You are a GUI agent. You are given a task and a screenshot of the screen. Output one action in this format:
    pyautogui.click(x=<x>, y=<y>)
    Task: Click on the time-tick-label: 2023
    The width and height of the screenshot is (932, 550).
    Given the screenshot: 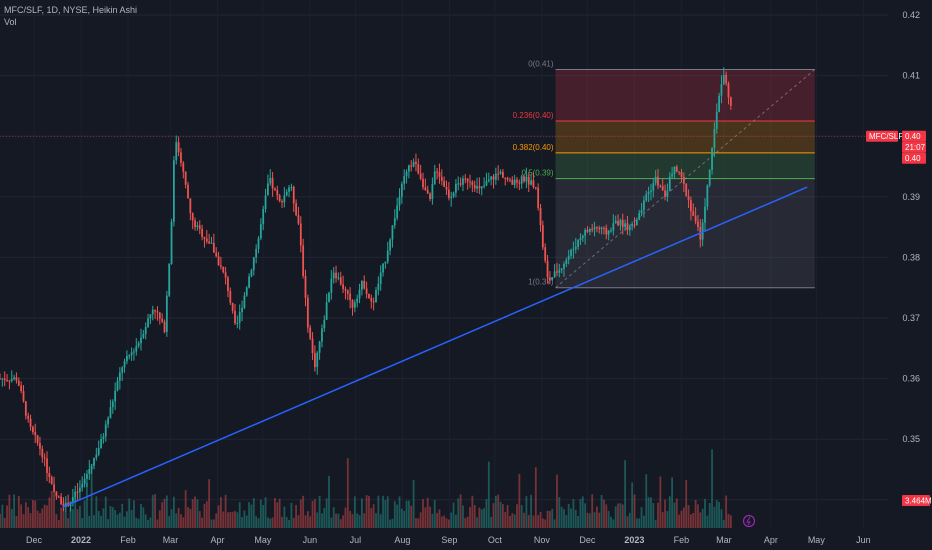 What is the action you would take?
    pyautogui.click(x=634, y=540)
    